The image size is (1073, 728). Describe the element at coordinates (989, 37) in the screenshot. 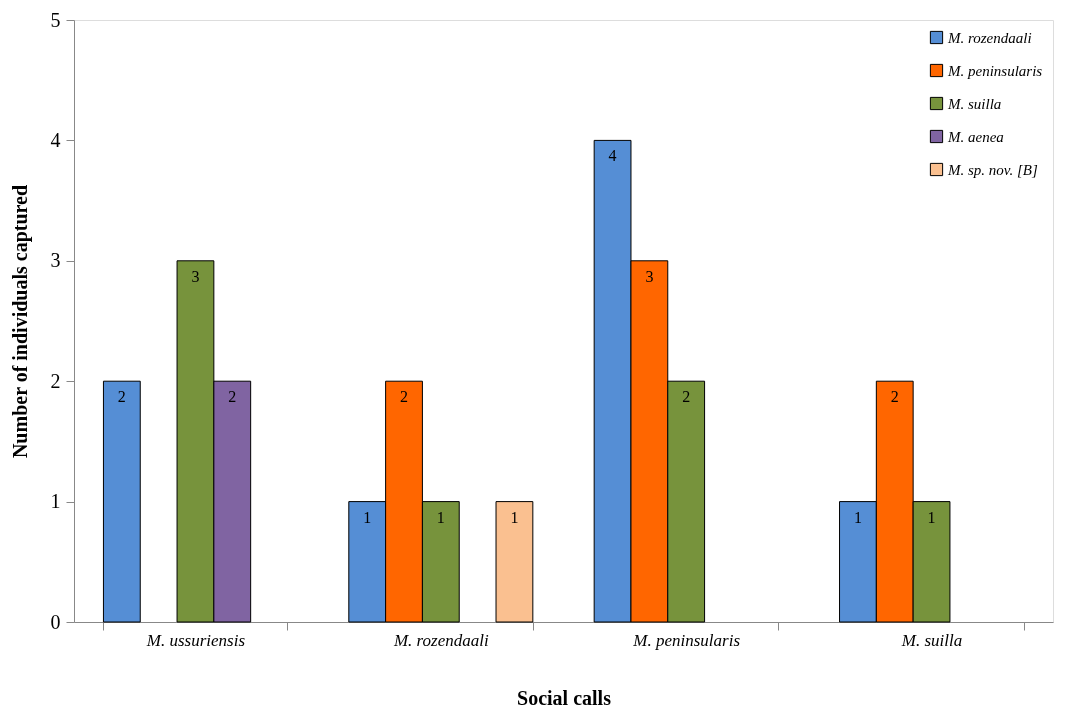

I see `legend-label: M. rozendaali` at that location.